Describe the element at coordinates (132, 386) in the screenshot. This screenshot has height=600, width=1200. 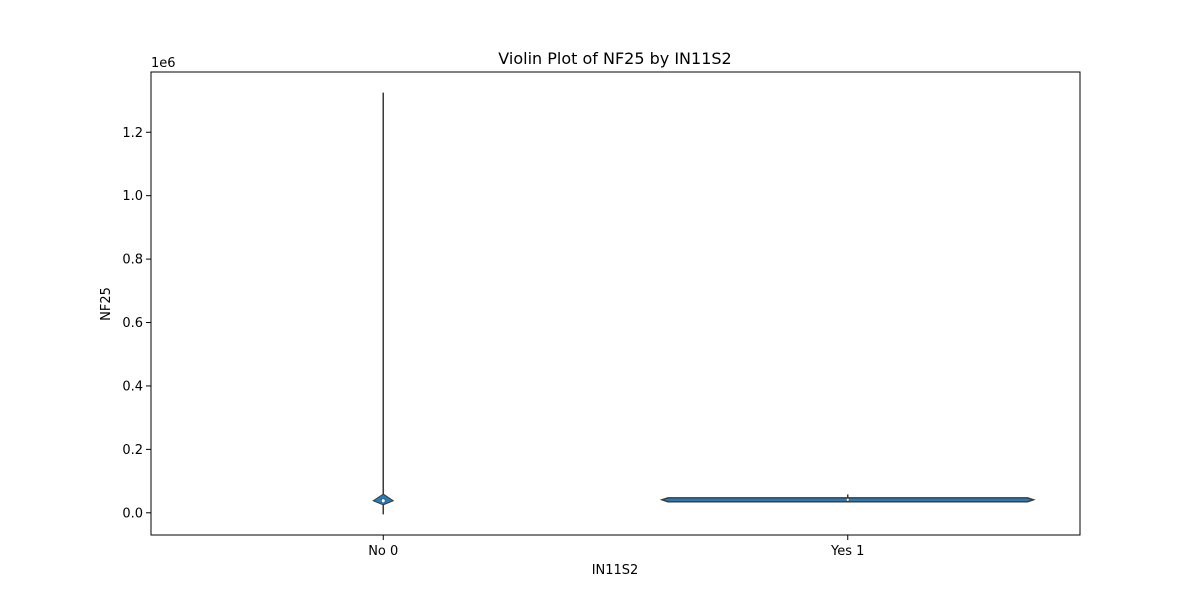
I see `y-tick-label: 0.4` at that location.